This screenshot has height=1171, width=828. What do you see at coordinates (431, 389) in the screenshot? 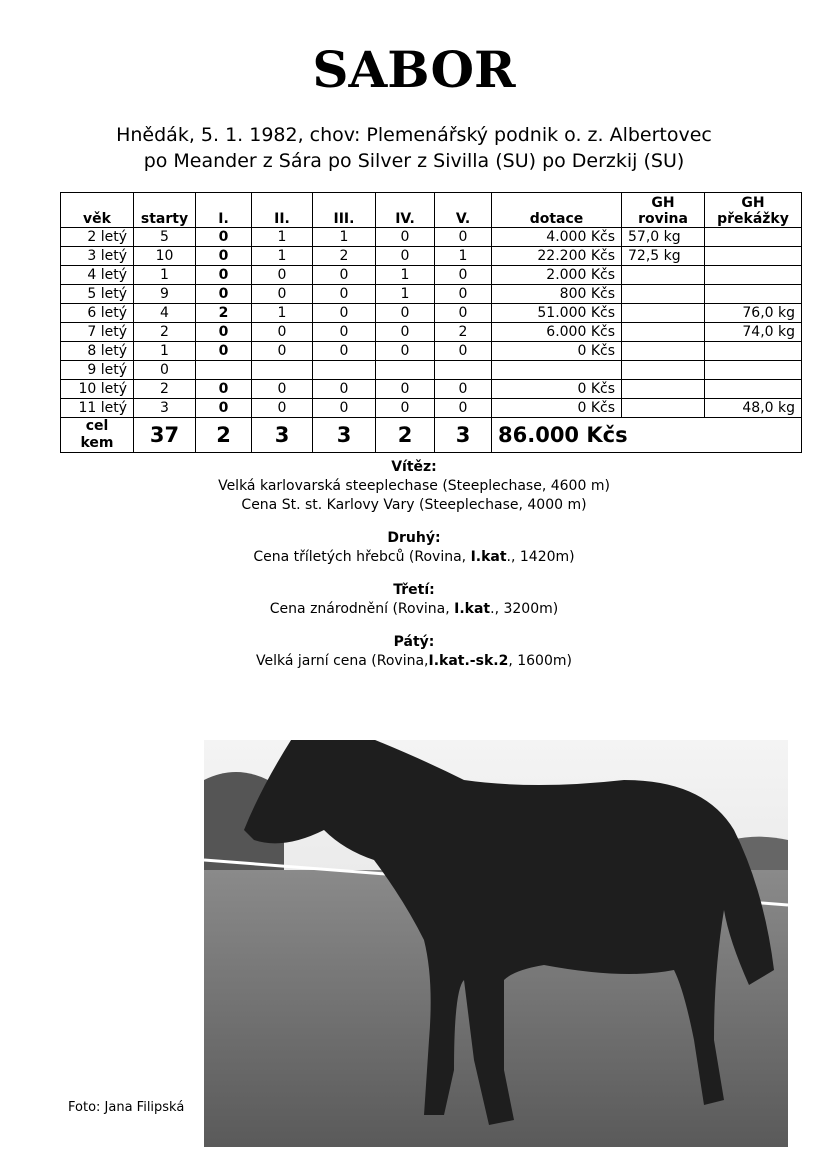
I see `table-row: 10 letý 2 0 0 0 0 0 0 Kčs` at bounding box center [431, 389].